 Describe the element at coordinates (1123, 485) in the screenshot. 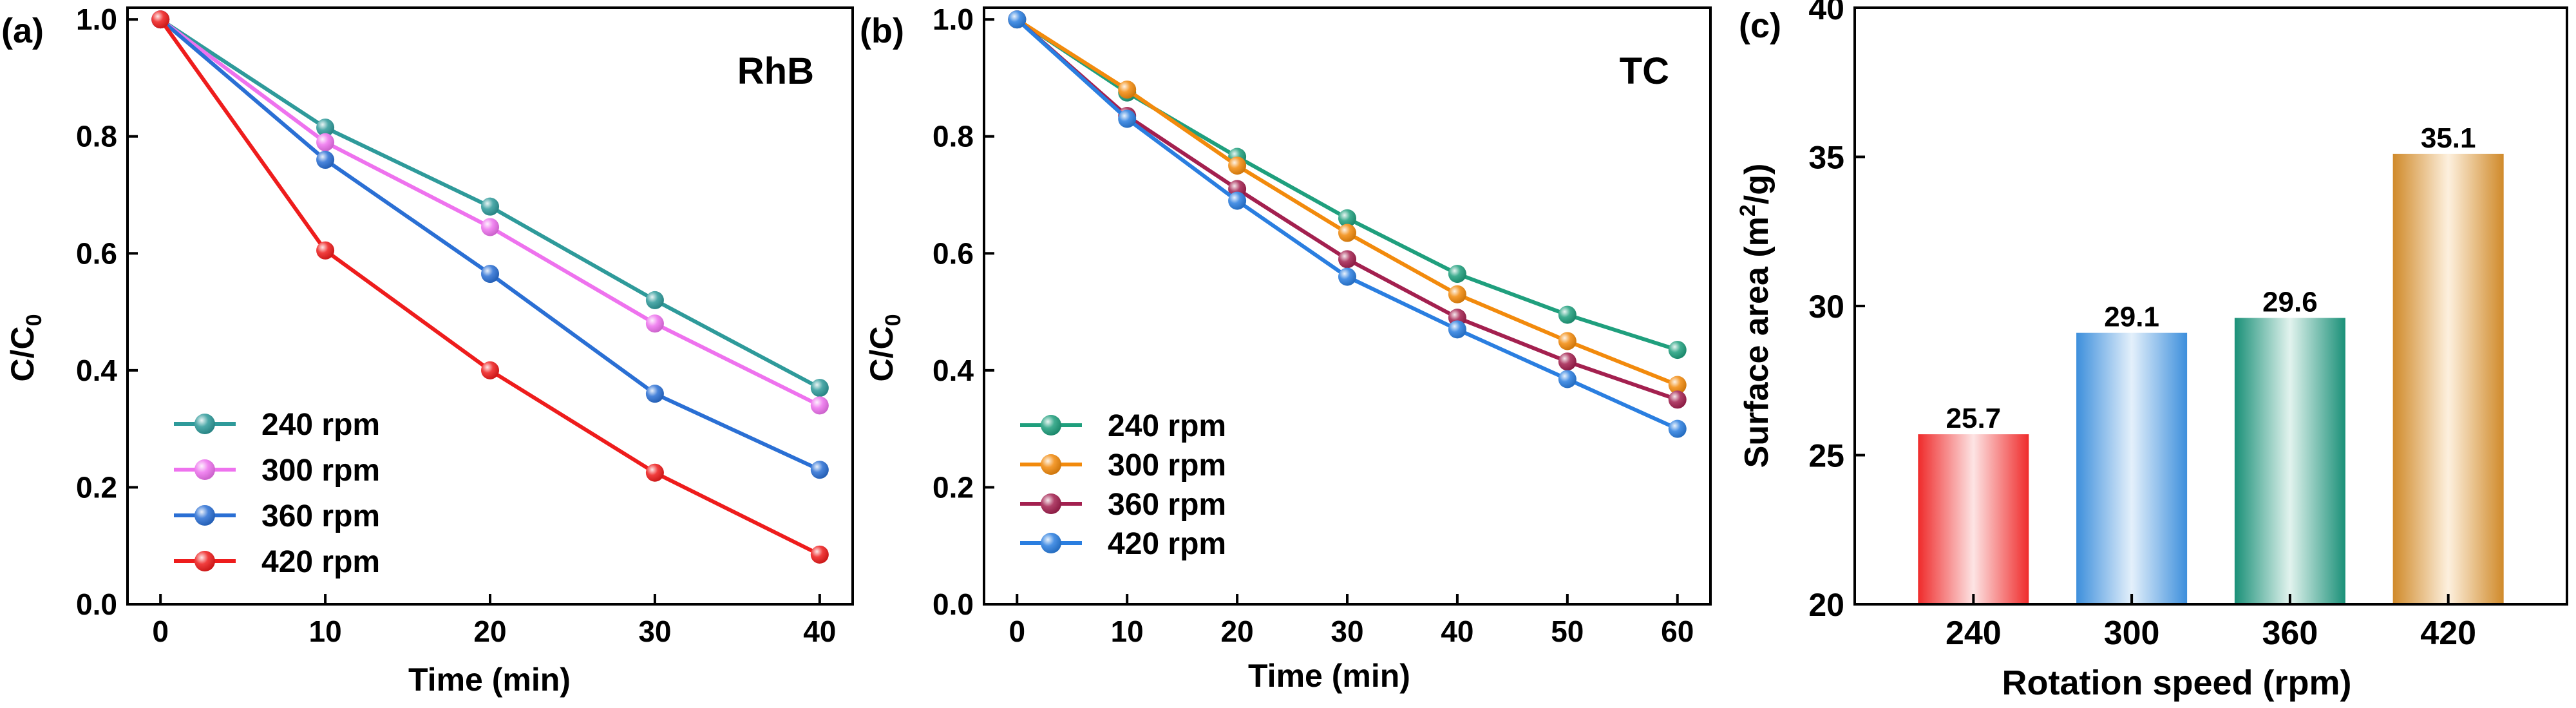

I see `legend-b: 240 rpm 300 rpm 360 rpm 420 rpm` at that location.